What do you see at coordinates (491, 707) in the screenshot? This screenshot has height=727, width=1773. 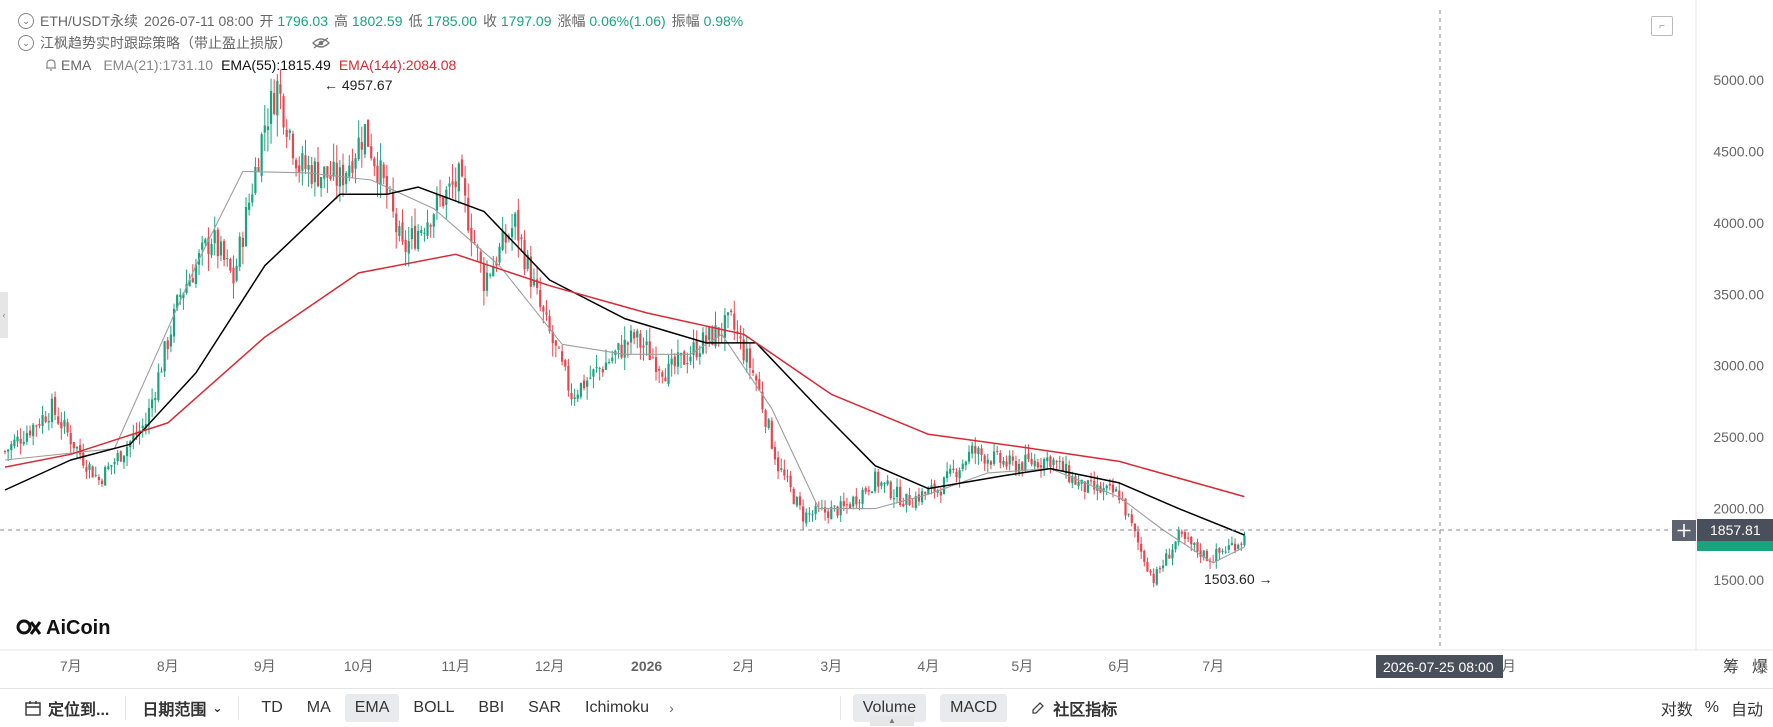 I see `indicator-tab-bbi: BBI` at bounding box center [491, 707].